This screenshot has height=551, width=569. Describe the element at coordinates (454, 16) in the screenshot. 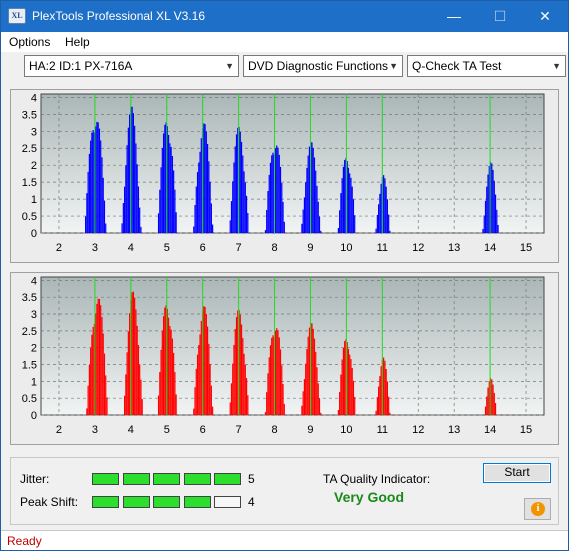

I see `minimize-button: —` at that location.